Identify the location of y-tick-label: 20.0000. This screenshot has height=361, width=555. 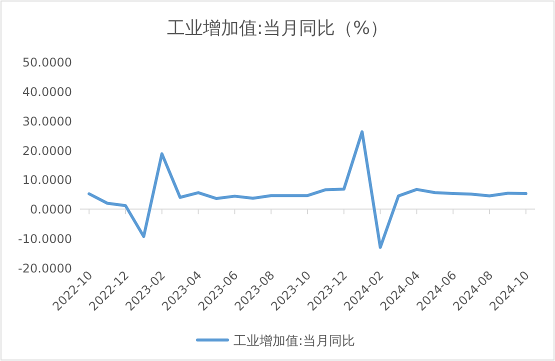
(47, 151).